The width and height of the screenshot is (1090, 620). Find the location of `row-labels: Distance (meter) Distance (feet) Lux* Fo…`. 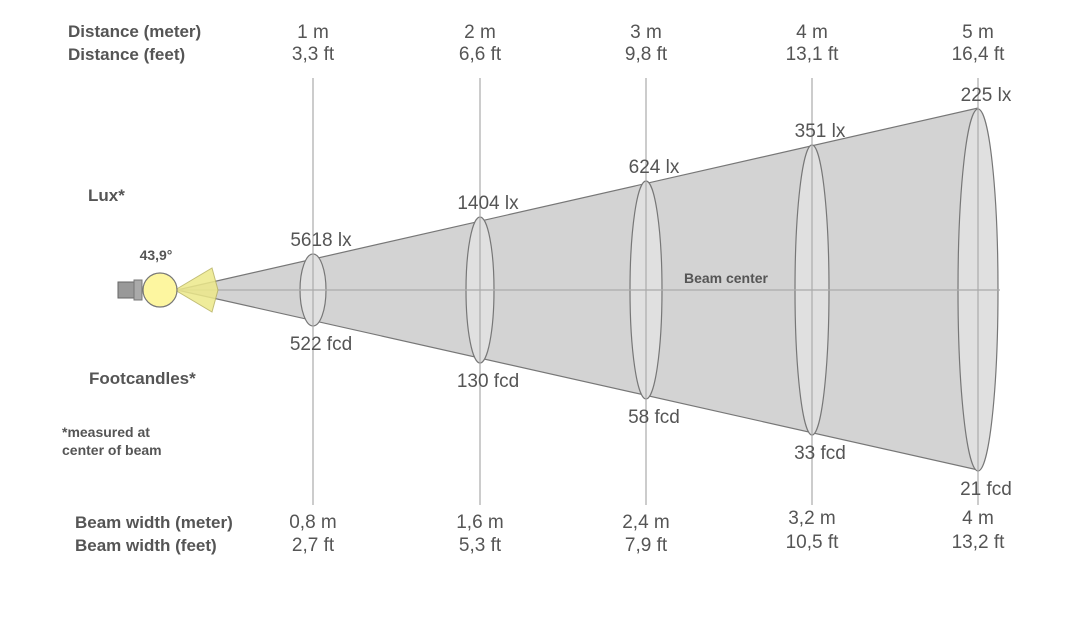

row-labels: Distance (meter) Distance (feet) Lux* Fo… is located at coordinates (147, 288).